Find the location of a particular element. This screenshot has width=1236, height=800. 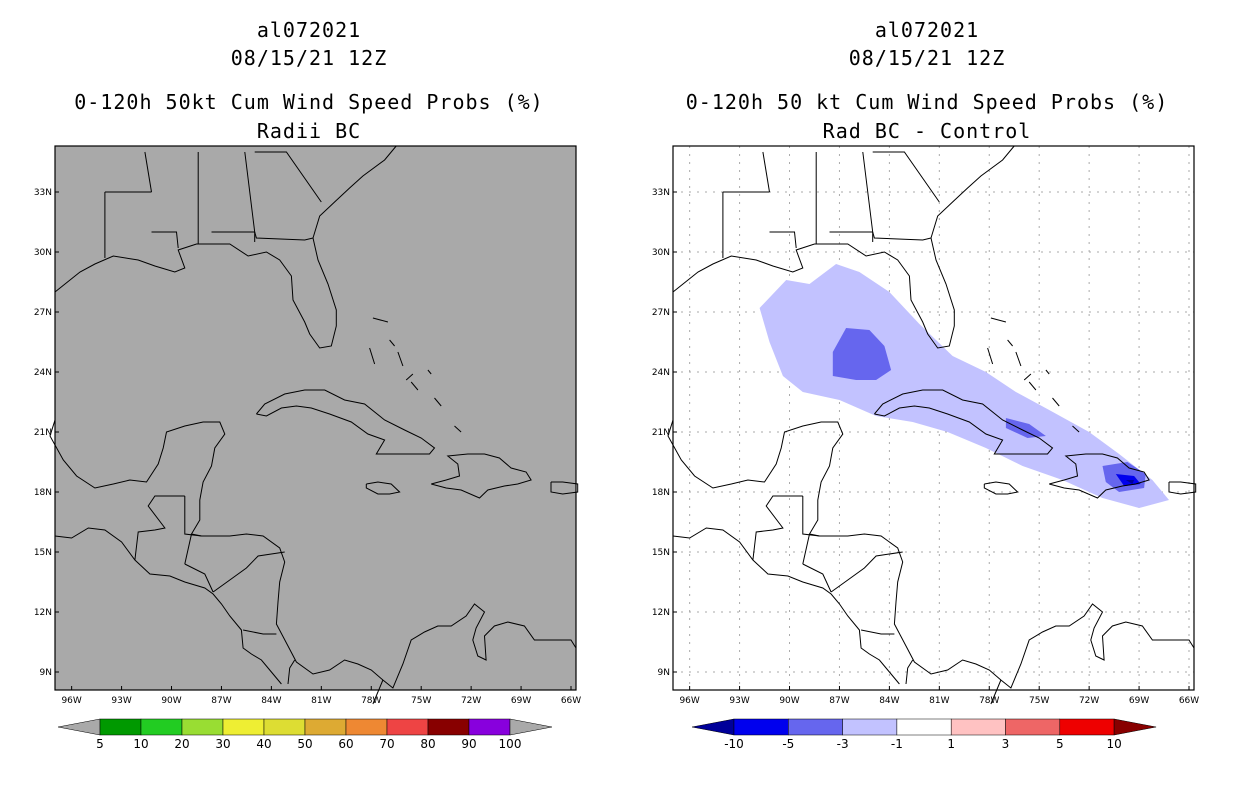

colorbar-right-label: -3 is located at coordinates (843, 744).